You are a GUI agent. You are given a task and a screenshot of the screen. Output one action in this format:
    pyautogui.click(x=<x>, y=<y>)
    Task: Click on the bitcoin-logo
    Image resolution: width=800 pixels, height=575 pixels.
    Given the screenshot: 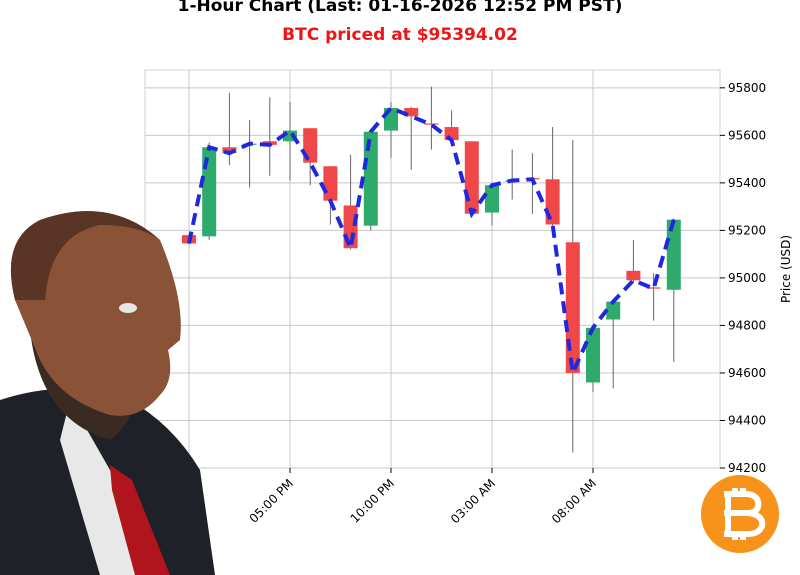 What is the action you would take?
    pyautogui.click(x=740, y=514)
    